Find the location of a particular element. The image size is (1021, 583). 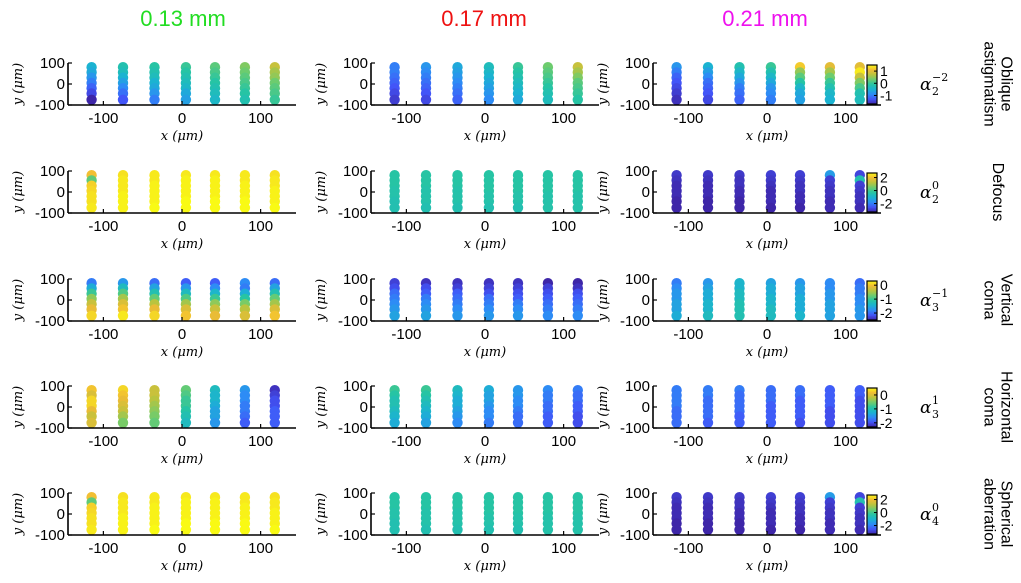

row-label: Horizontalcoma is located at coordinates (998, 407).